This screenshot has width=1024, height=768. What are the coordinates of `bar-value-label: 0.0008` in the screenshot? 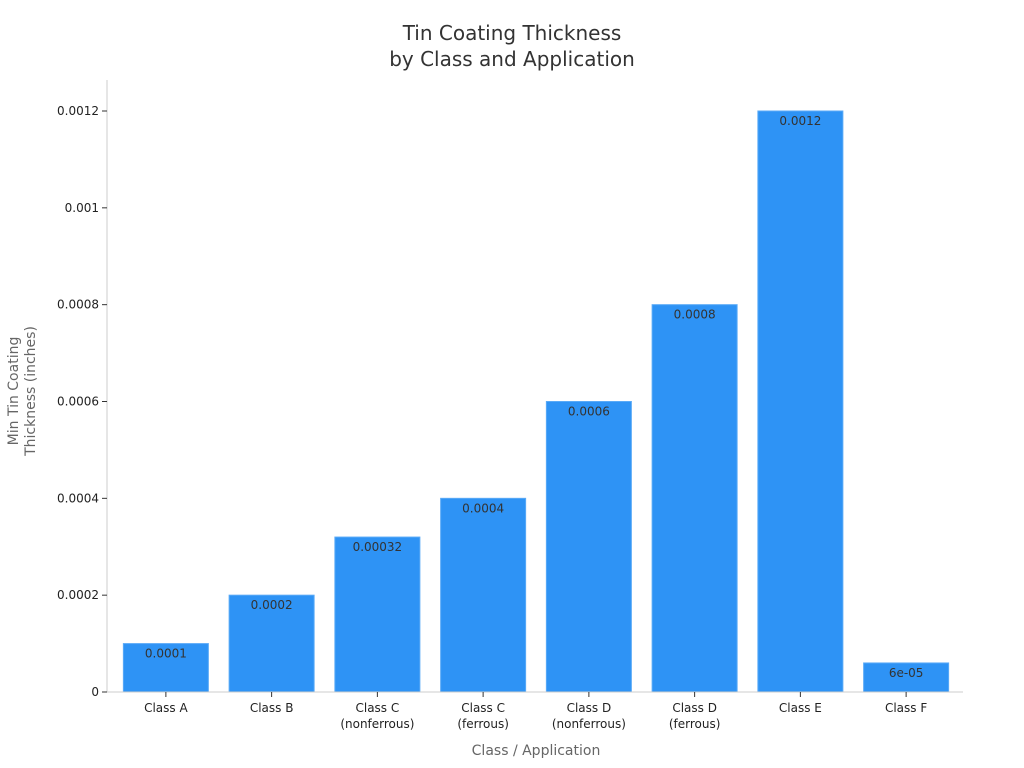 It's located at (695, 315).